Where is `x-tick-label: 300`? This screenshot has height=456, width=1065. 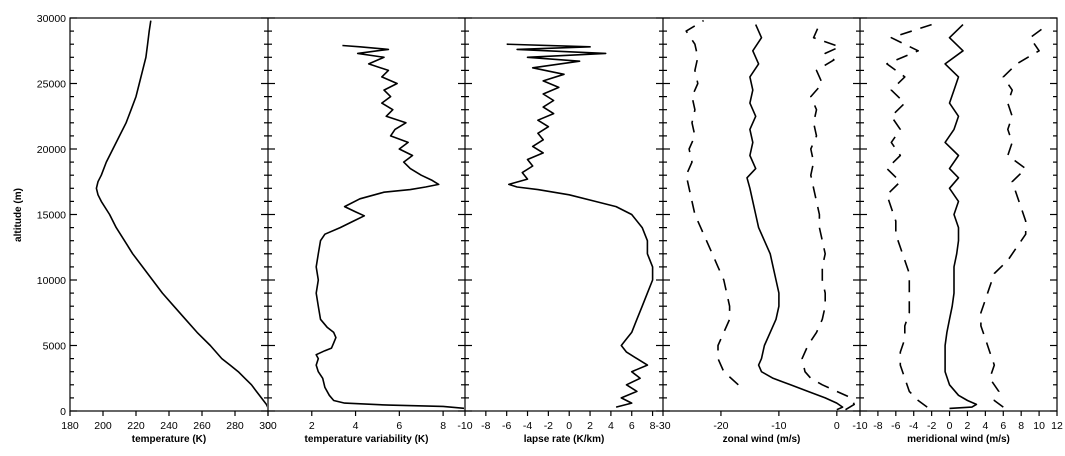 x-tick-label: 300 is located at coordinates (268, 426).